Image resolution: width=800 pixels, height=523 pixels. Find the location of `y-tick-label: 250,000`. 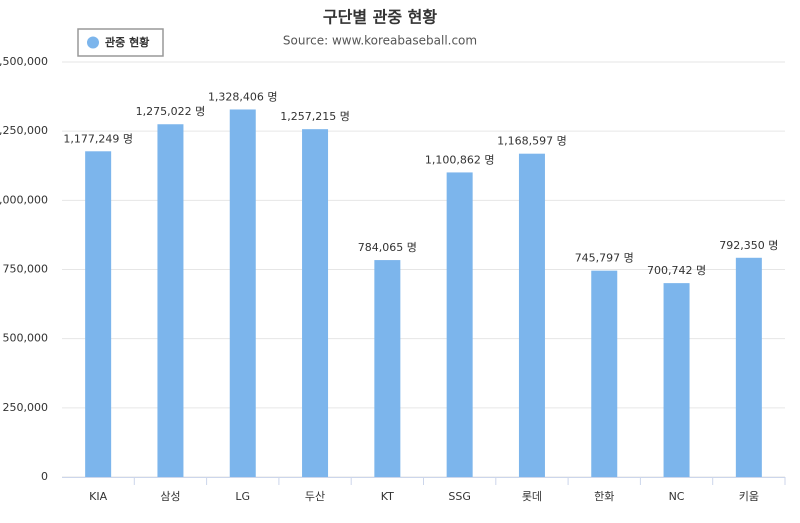

y-tick-label: 250,000 is located at coordinates (26, 407).